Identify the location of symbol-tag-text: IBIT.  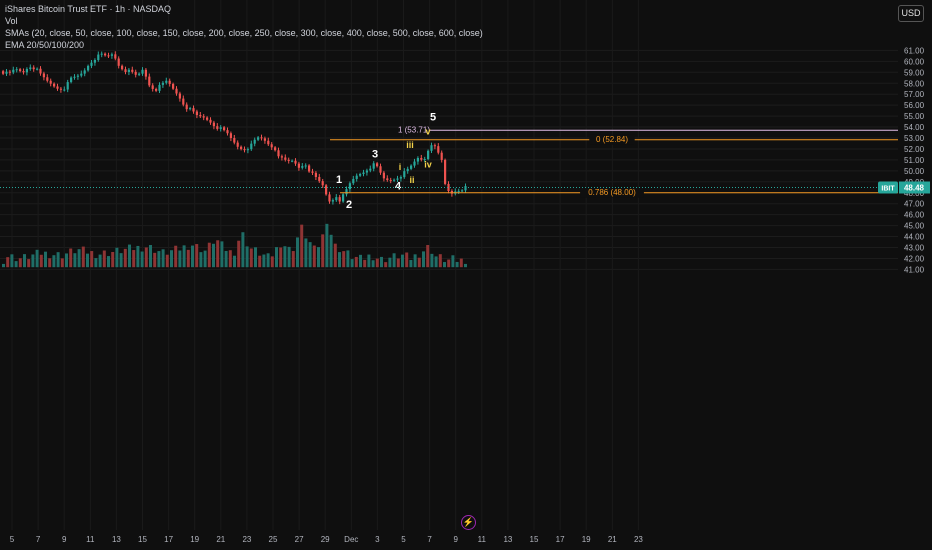
(888, 188).